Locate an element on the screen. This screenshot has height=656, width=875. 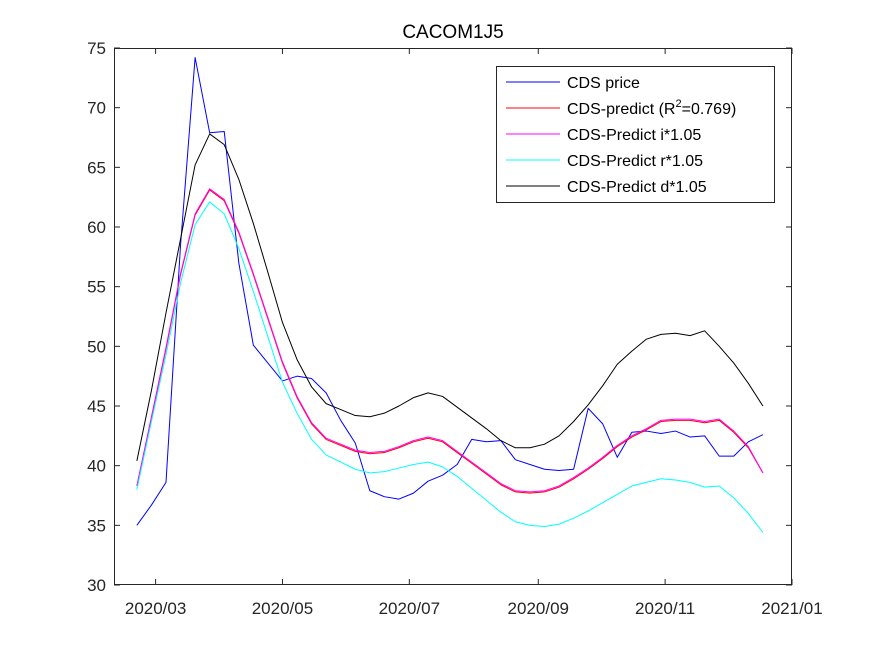
y-tick-label: 45 is located at coordinates (96, 406).